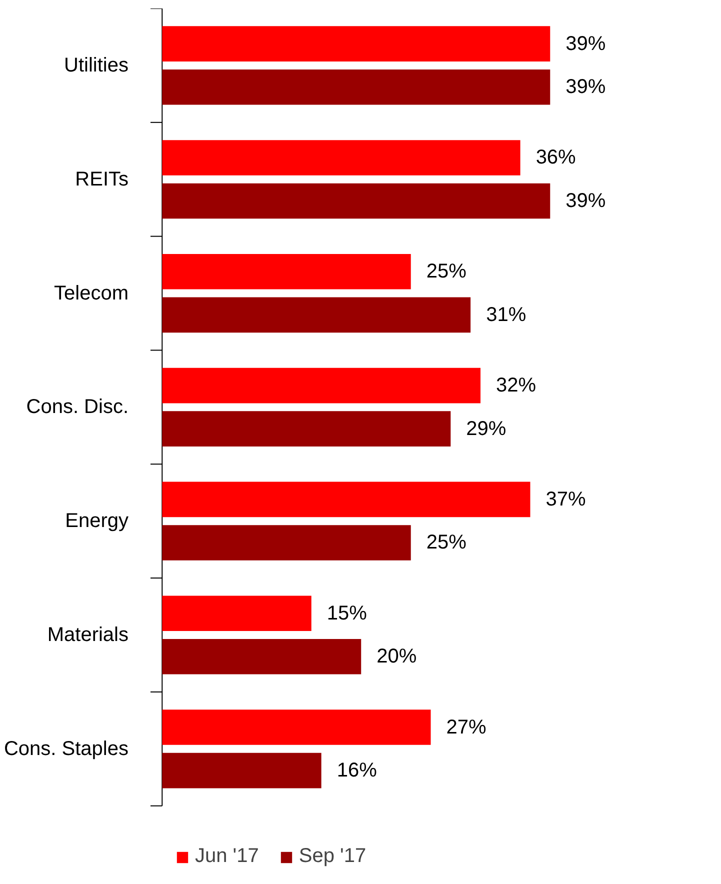 The height and width of the screenshot is (884, 721). I want to click on data-label: 16%, so click(357, 771).